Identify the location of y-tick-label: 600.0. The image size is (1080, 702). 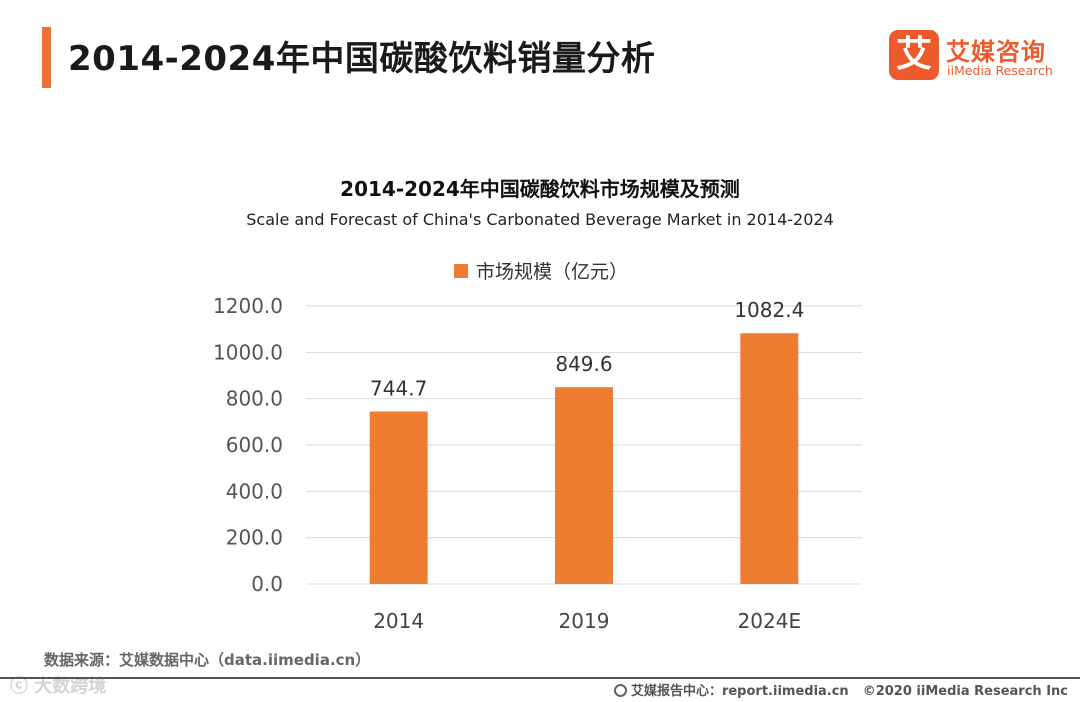
(254, 445).